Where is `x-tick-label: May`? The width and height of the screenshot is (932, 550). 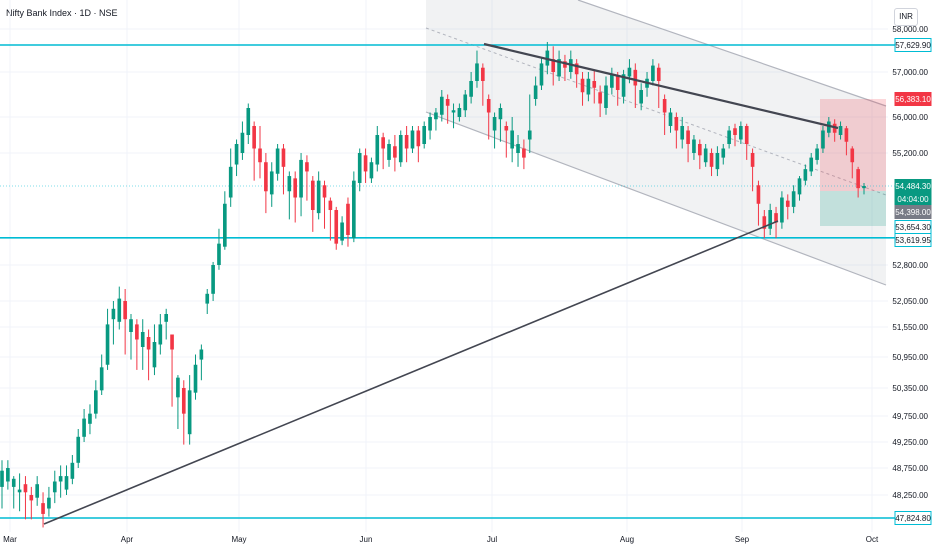 x-tick-label: May is located at coordinates (238, 539).